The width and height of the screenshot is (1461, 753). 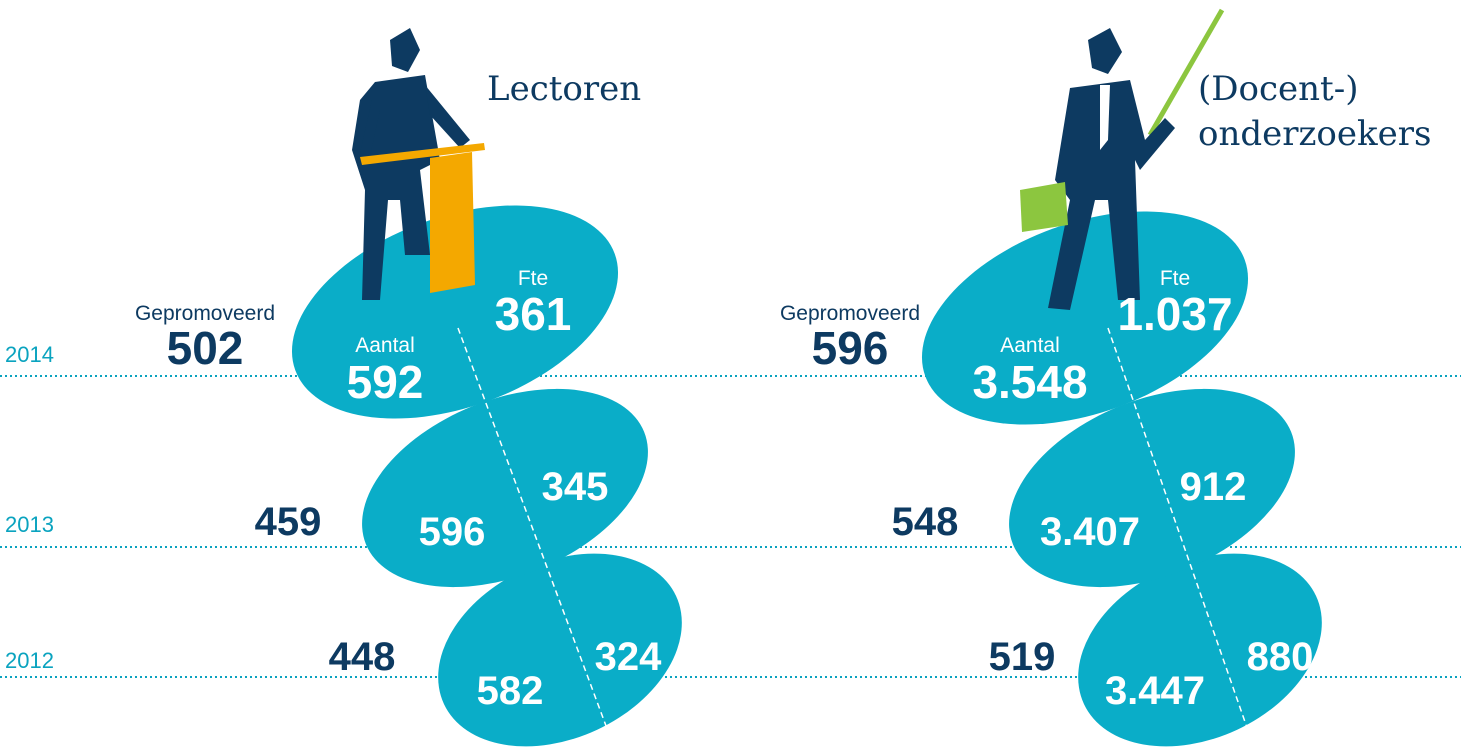 What do you see at coordinates (628, 657) in the screenshot?
I see `value: 324` at bounding box center [628, 657].